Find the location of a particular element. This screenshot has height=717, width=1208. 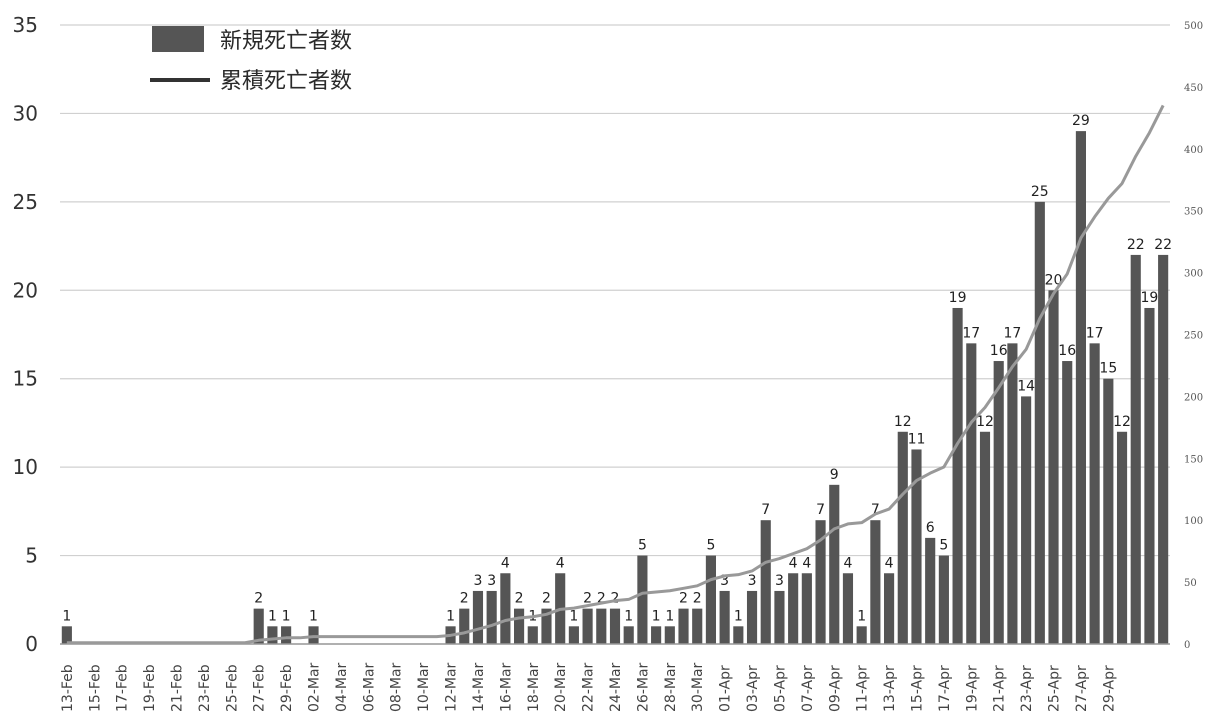

y-axis-tick-label: 15 is located at coordinates (25, 379).